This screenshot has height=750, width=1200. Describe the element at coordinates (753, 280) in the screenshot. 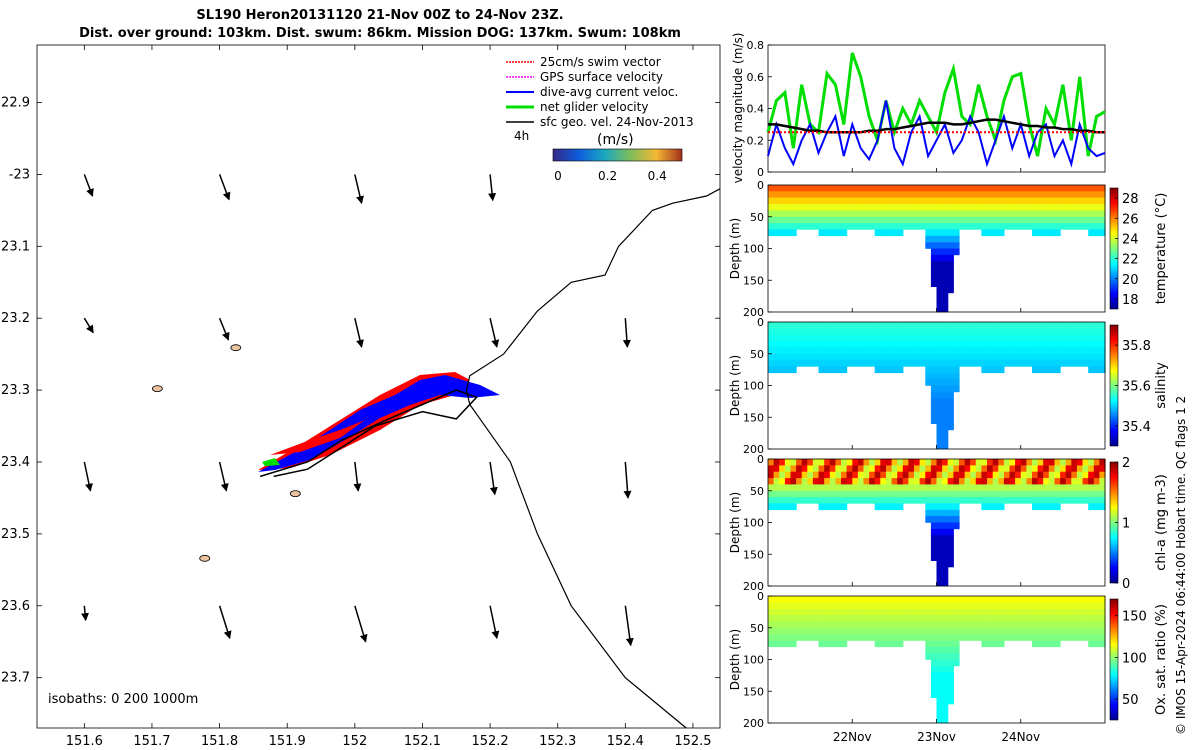

I see `section-y-tick-label: 150` at that location.